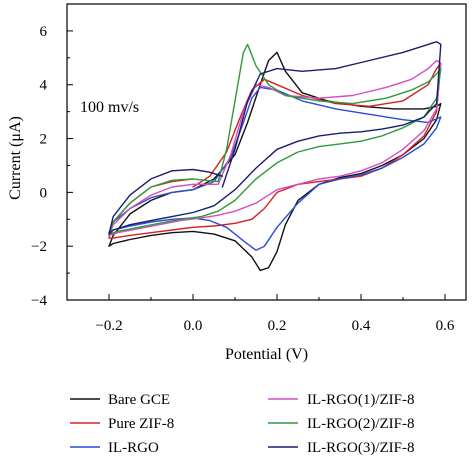 The height and width of the screenshot is (464, 474). Describe the element at coordinates (139, 400) in the screenshot. I see `legend-label: Bare GCE` at that location.